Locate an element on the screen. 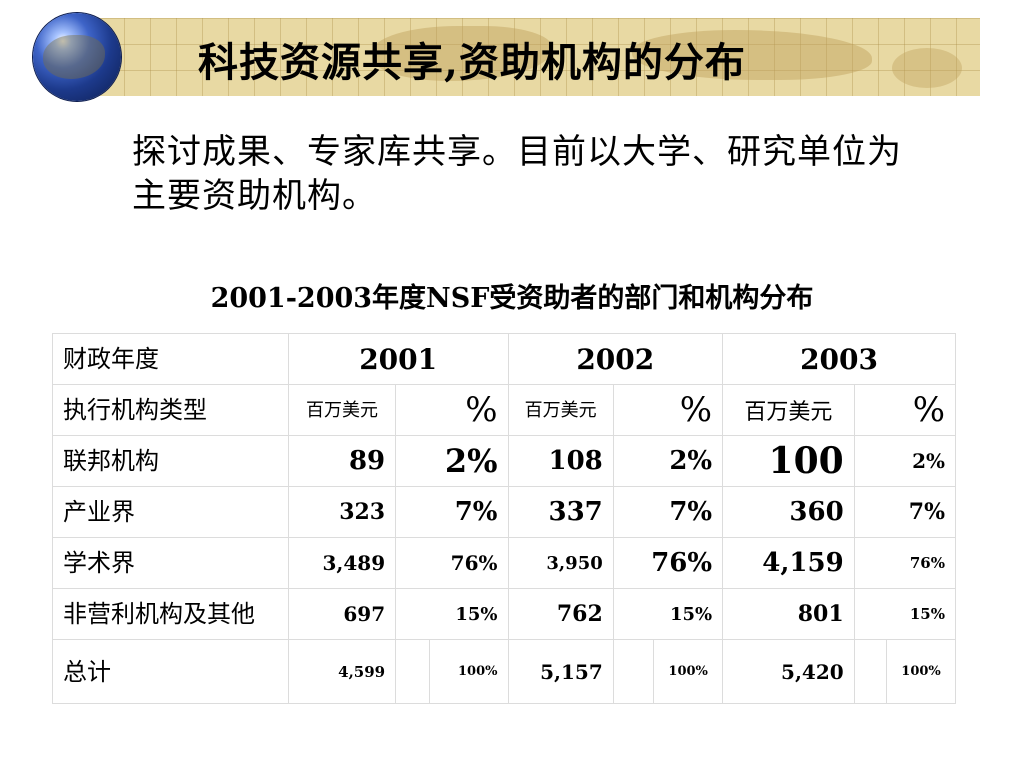 This screenshot has width=1024, height=768. slide-title: 科技资源共享,资助机构的分布 is located at coordinates (472, 62).